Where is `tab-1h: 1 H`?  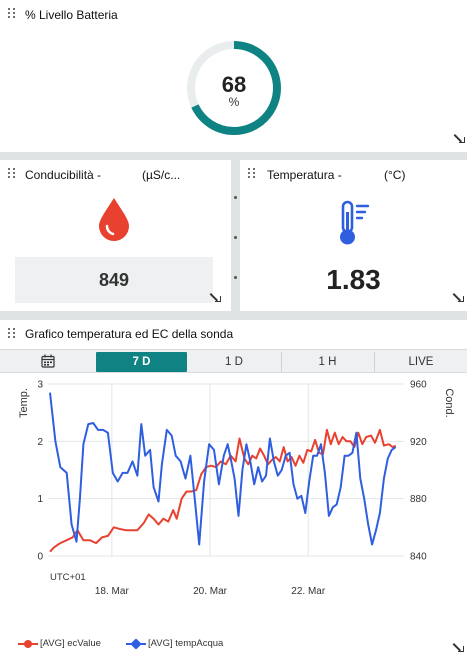 tab-1h: 1 H is located at coordinates (327, 362).